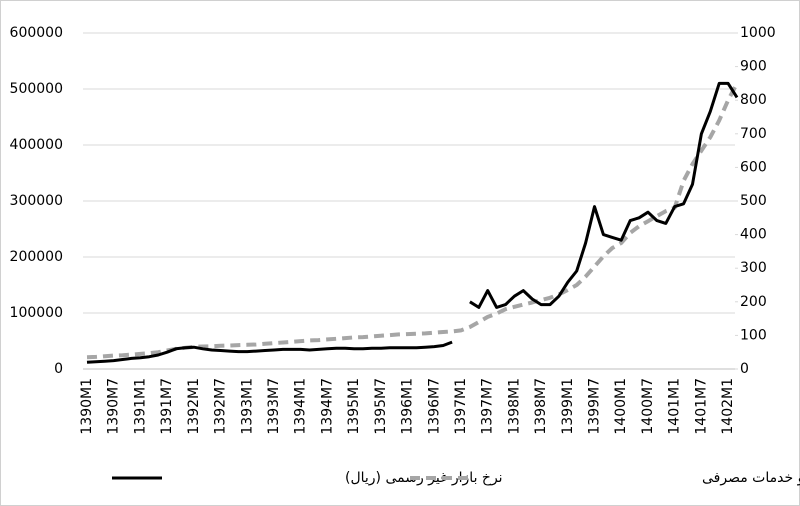  I want to click on x-tick-label: 1394M1, so click(301, 406).